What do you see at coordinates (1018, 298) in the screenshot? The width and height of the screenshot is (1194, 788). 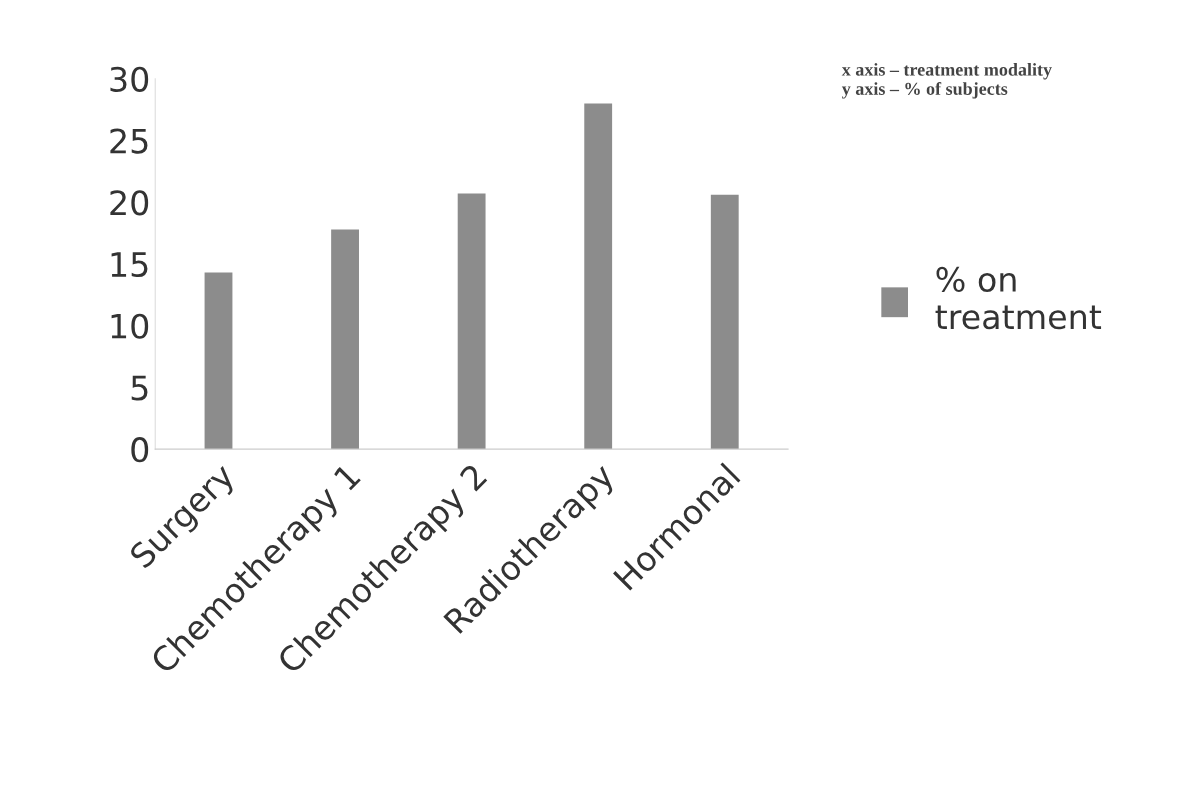 I see `legend-label: % on treatment` at bounding box center [1018, 298].